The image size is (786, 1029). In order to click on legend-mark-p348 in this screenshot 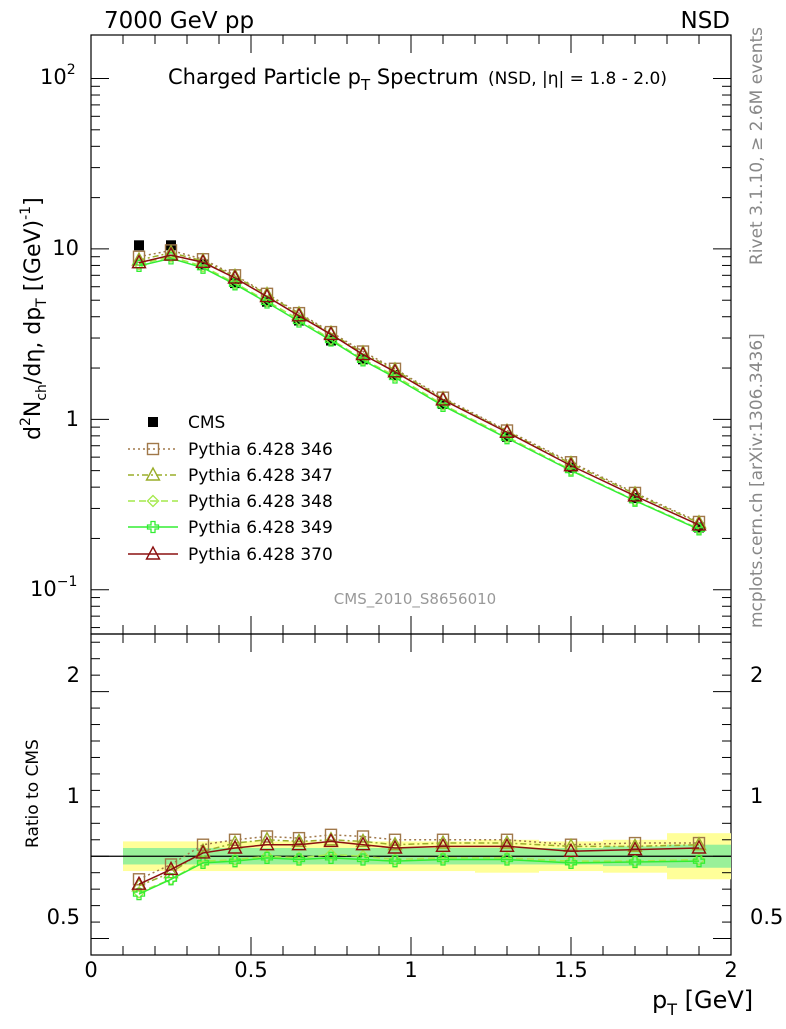, I will do `click(153, 501)`.